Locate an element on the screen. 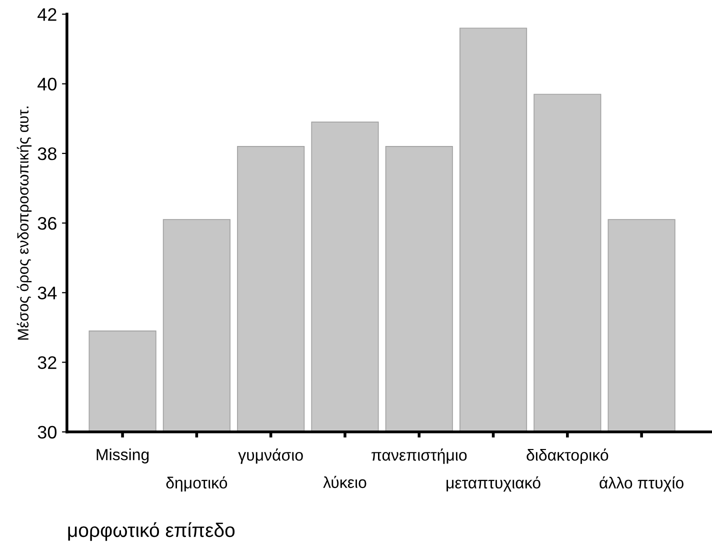  x-tick-label: μεταπτυχιακό is located at coordinates (493, 484).